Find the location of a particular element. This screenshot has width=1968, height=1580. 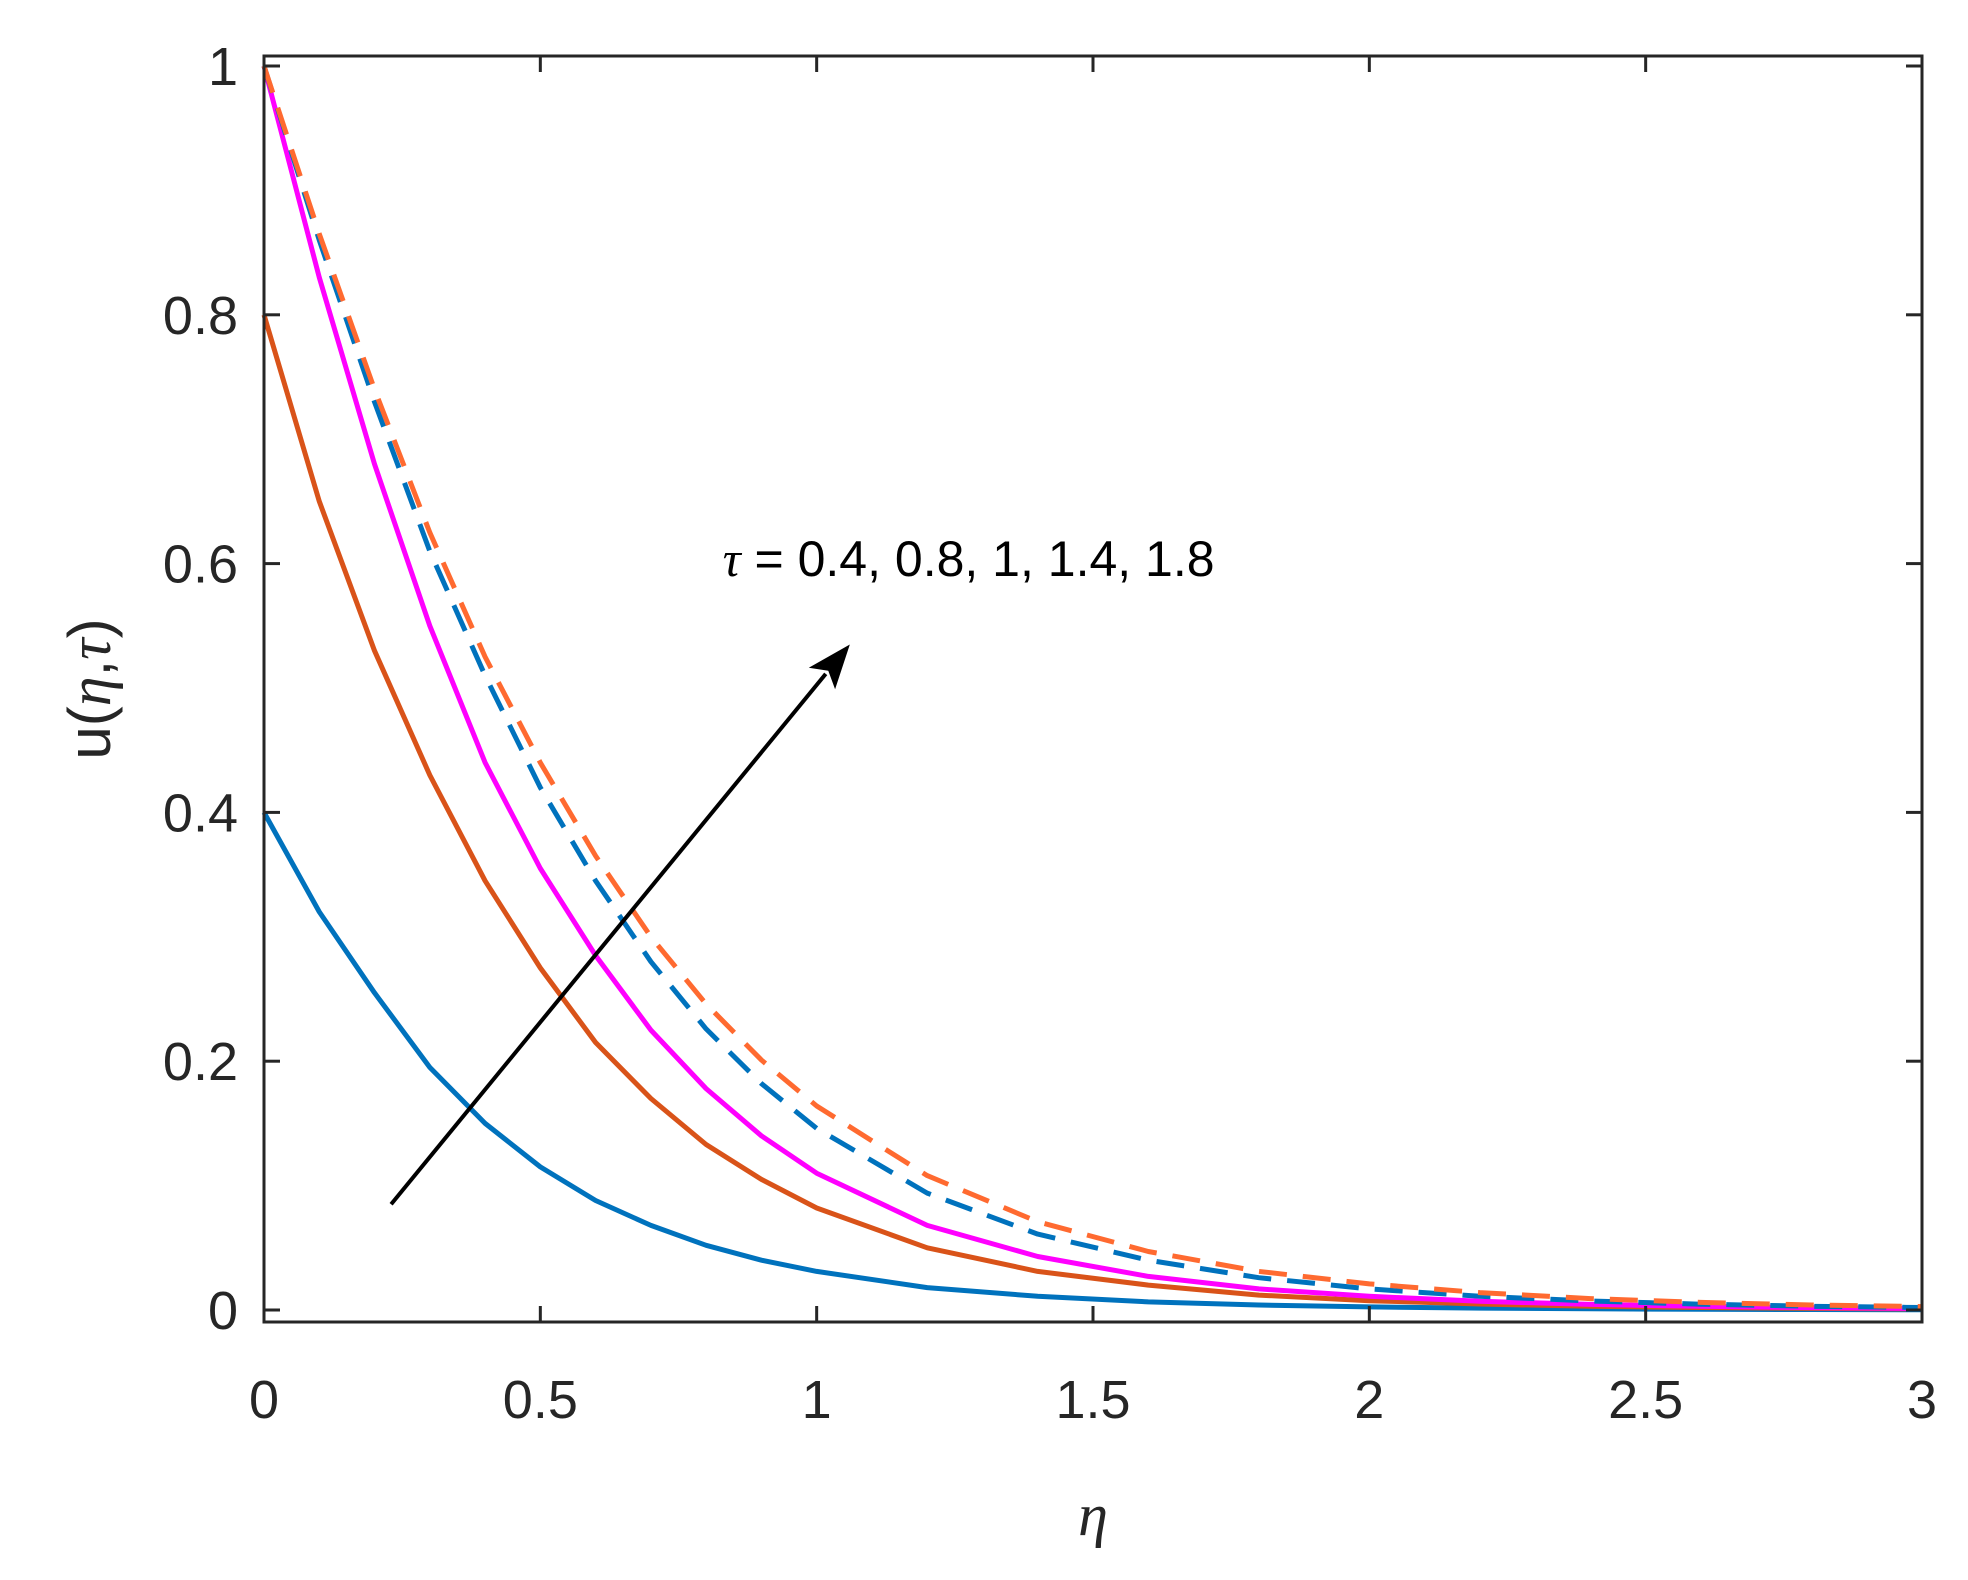

x-tick-label: 0 is located at coordinates (264, 1400).